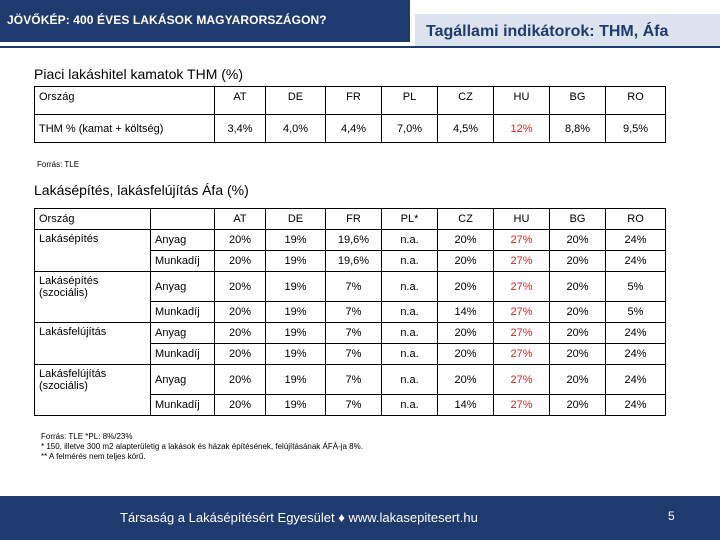 This screenshot has width=720, height=540. What do you see at coordinates (577, 128) in the screenshot?
I see `table-cell: 8,8%` at bounding box center [577, 128].